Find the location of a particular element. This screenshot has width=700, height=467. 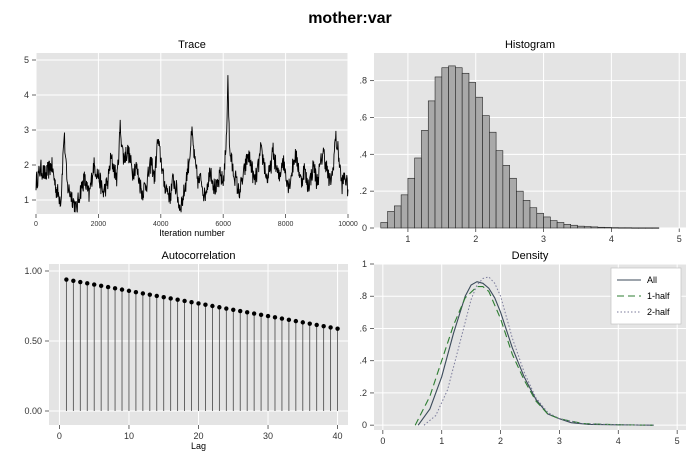

autocorrelation-title: Autocorrelation is located at coordinates (199, 256).